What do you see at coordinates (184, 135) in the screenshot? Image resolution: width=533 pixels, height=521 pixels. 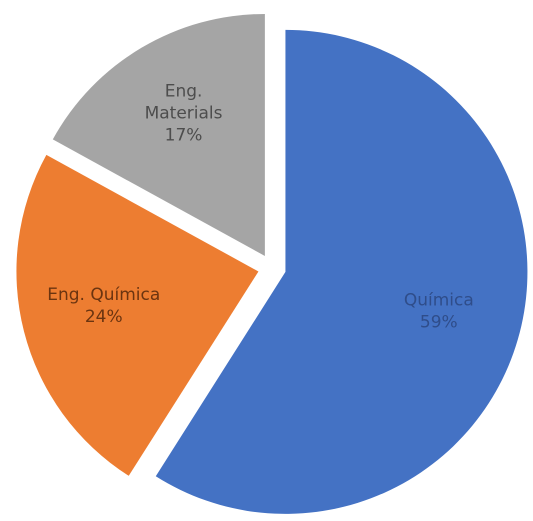 I see `slice-value-label: 17%` at bounding box center [184, 135].